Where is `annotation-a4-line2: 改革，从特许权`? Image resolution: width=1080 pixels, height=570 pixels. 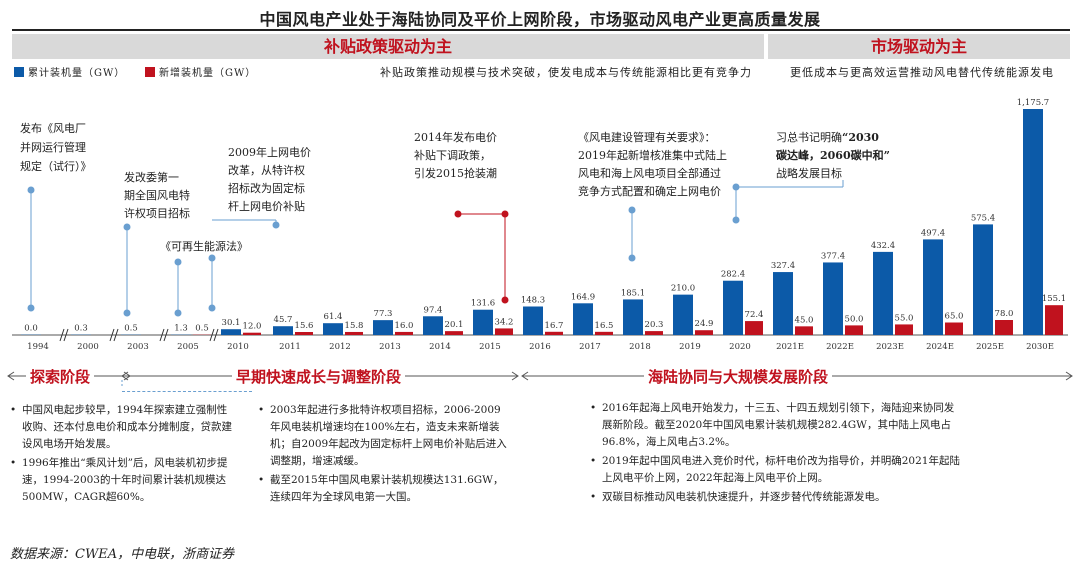 annotation-a4-line2: 改革，从特许权 is located at coordinates (266, 170).